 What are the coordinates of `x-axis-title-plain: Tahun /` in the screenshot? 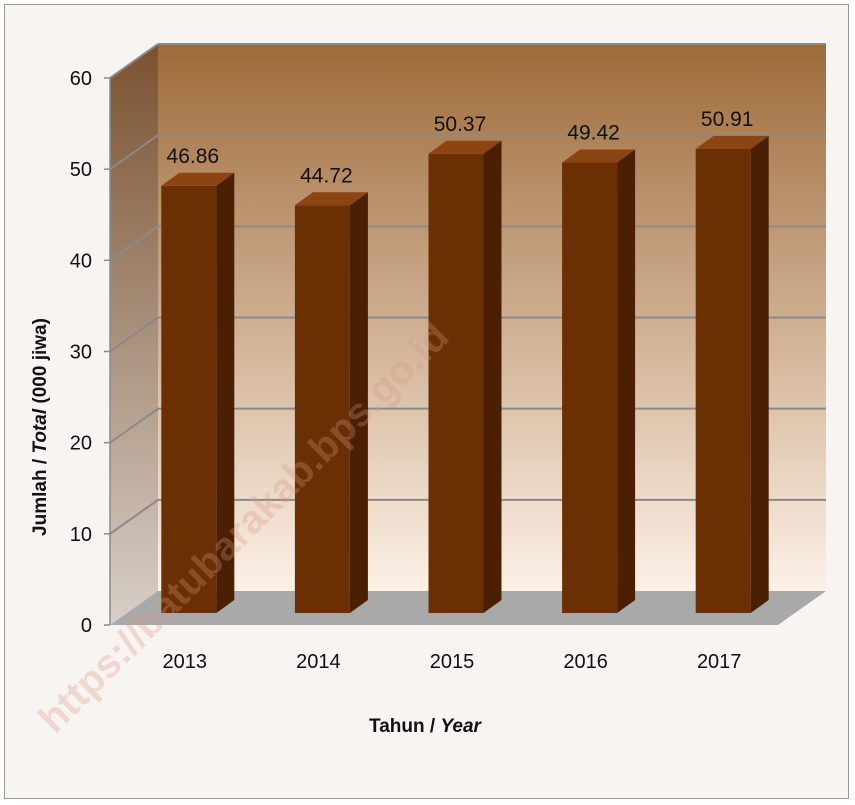 It's located at (404, 726).